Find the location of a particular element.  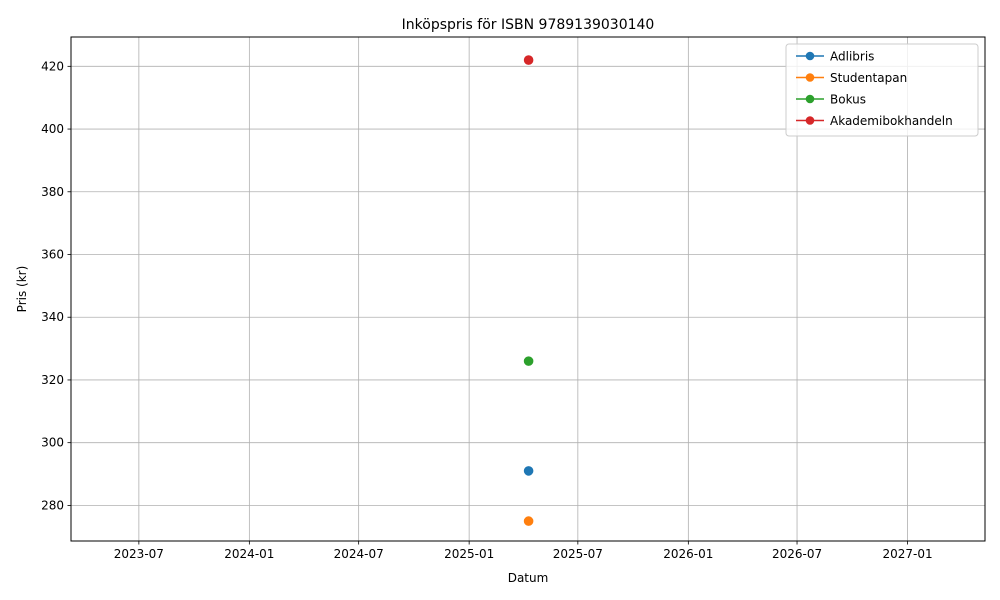

y-tick-label: 380 is located at coordinates (52, 192).